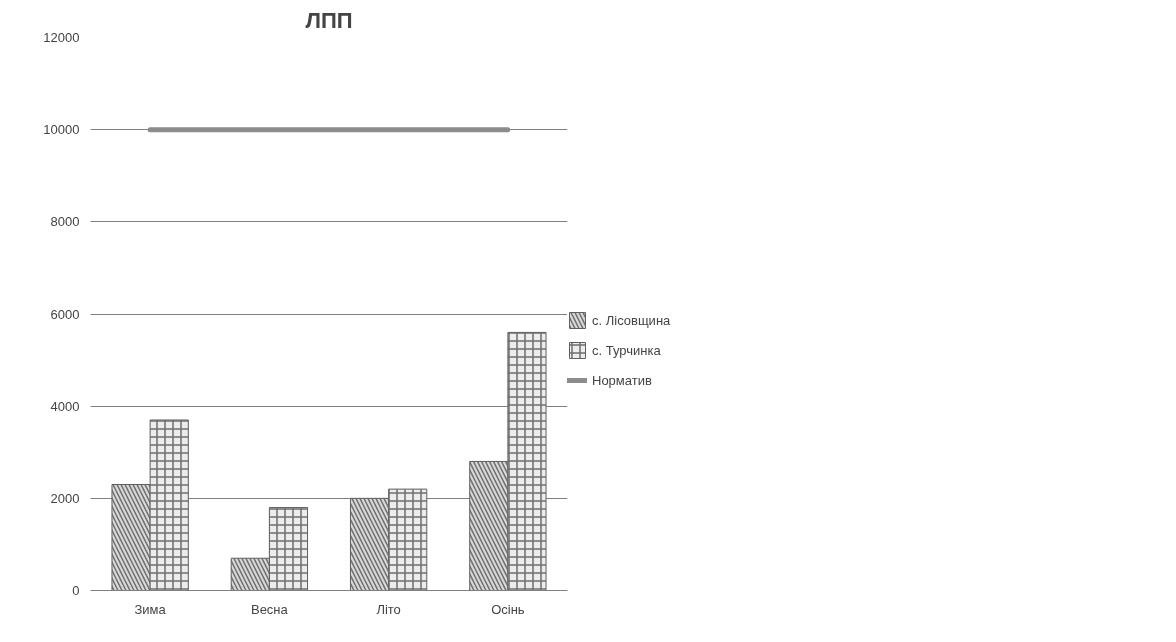 Image resolution: width=1176 pixels, height=642 pixels. What do you see at coordinates (631, 320) in the screenshot?
I see `legend-label: с. Лісовщина` at bounding box center [631, 320].